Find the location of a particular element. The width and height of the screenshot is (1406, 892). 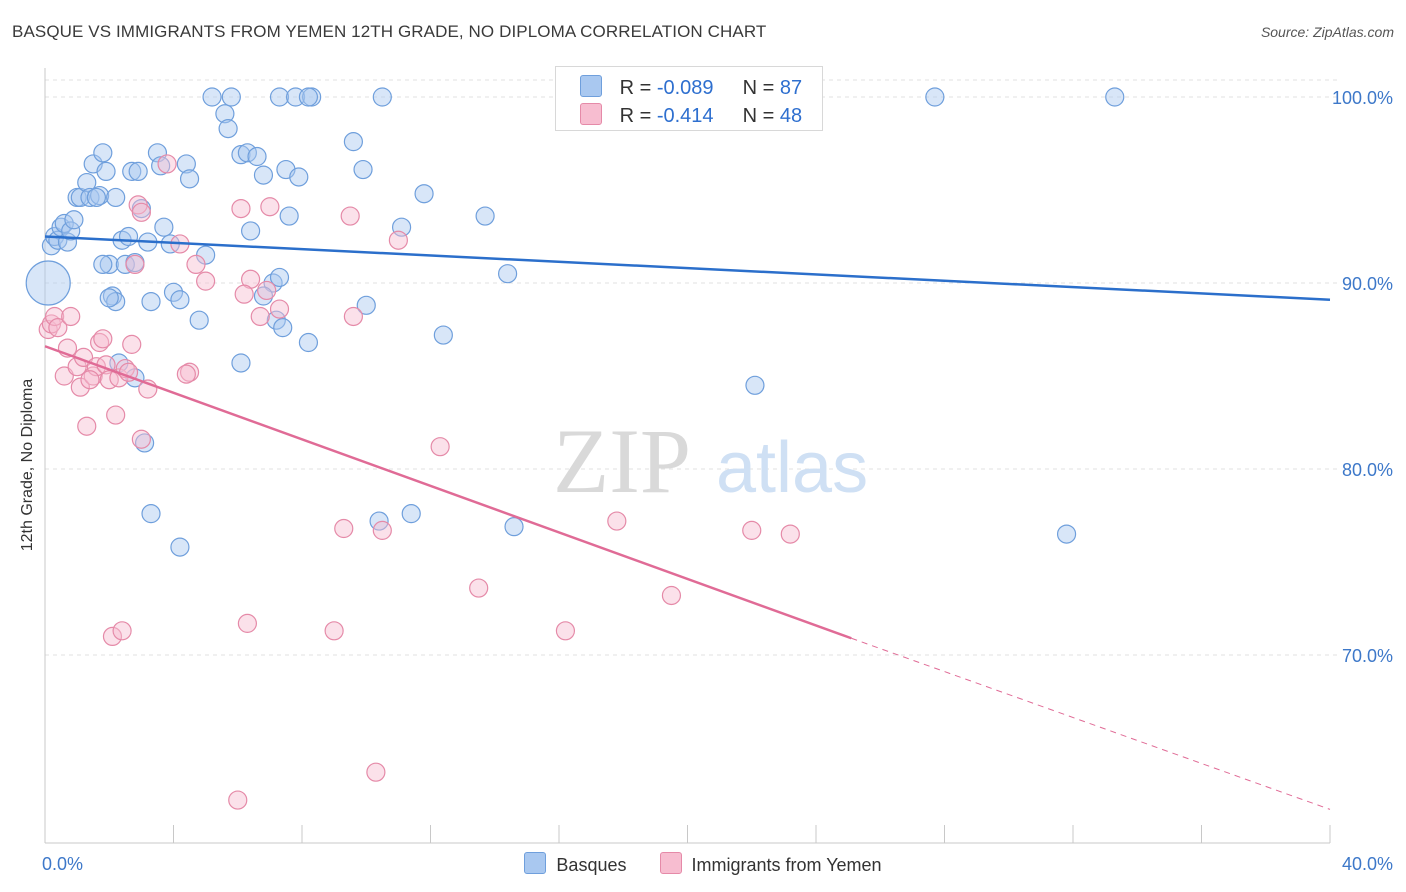

y-tick-label: 100.0% is located at coordinates (1362, 98).